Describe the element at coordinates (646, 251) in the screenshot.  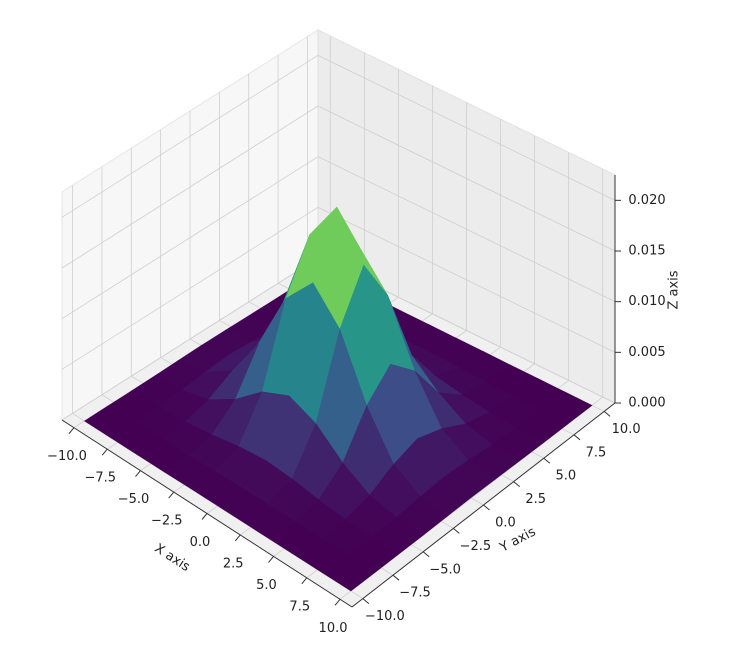
I see `z-tick-label: 0.015` at that location.